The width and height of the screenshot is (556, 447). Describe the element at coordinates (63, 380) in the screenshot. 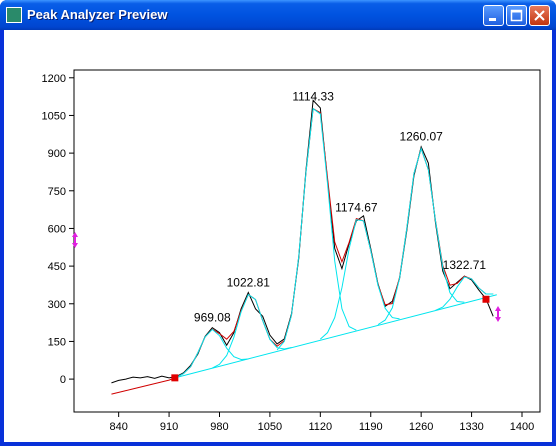

I see `y-tick-label: 0` at that location.